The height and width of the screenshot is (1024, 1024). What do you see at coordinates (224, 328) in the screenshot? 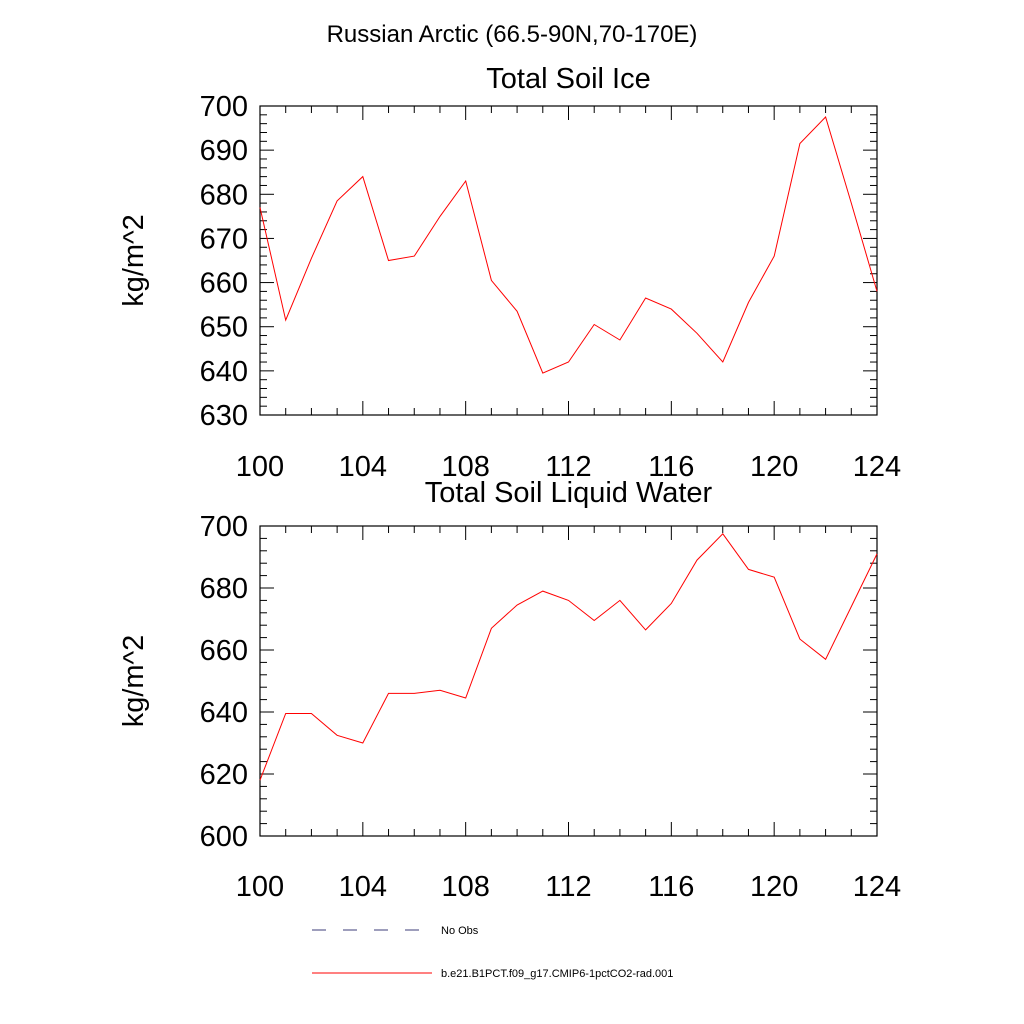
I see `y-tick-label: 650` at bounding box center [224, 328].